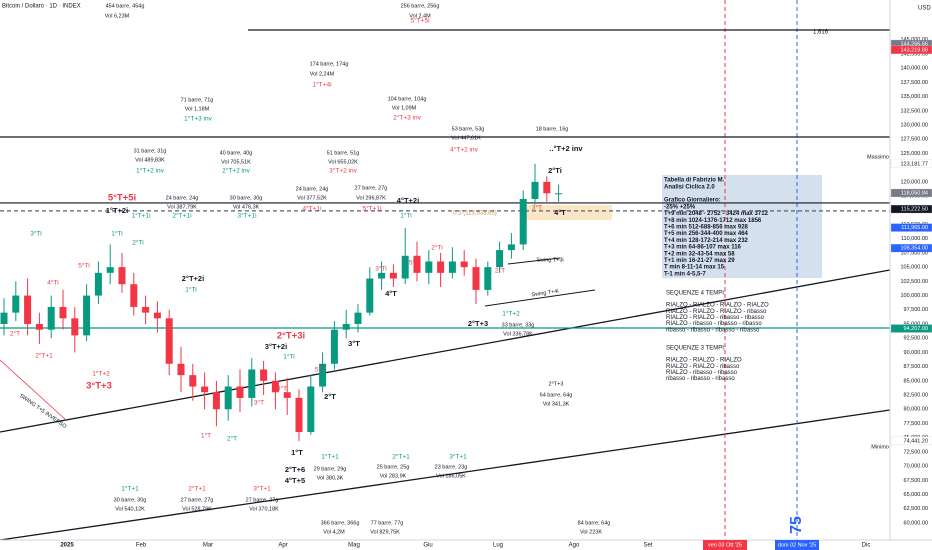  What do you see at coordinates (692, 201) in the screenshot?
I see `note-line: Grafico Giornaliero:` at bounding box center [692, 201].